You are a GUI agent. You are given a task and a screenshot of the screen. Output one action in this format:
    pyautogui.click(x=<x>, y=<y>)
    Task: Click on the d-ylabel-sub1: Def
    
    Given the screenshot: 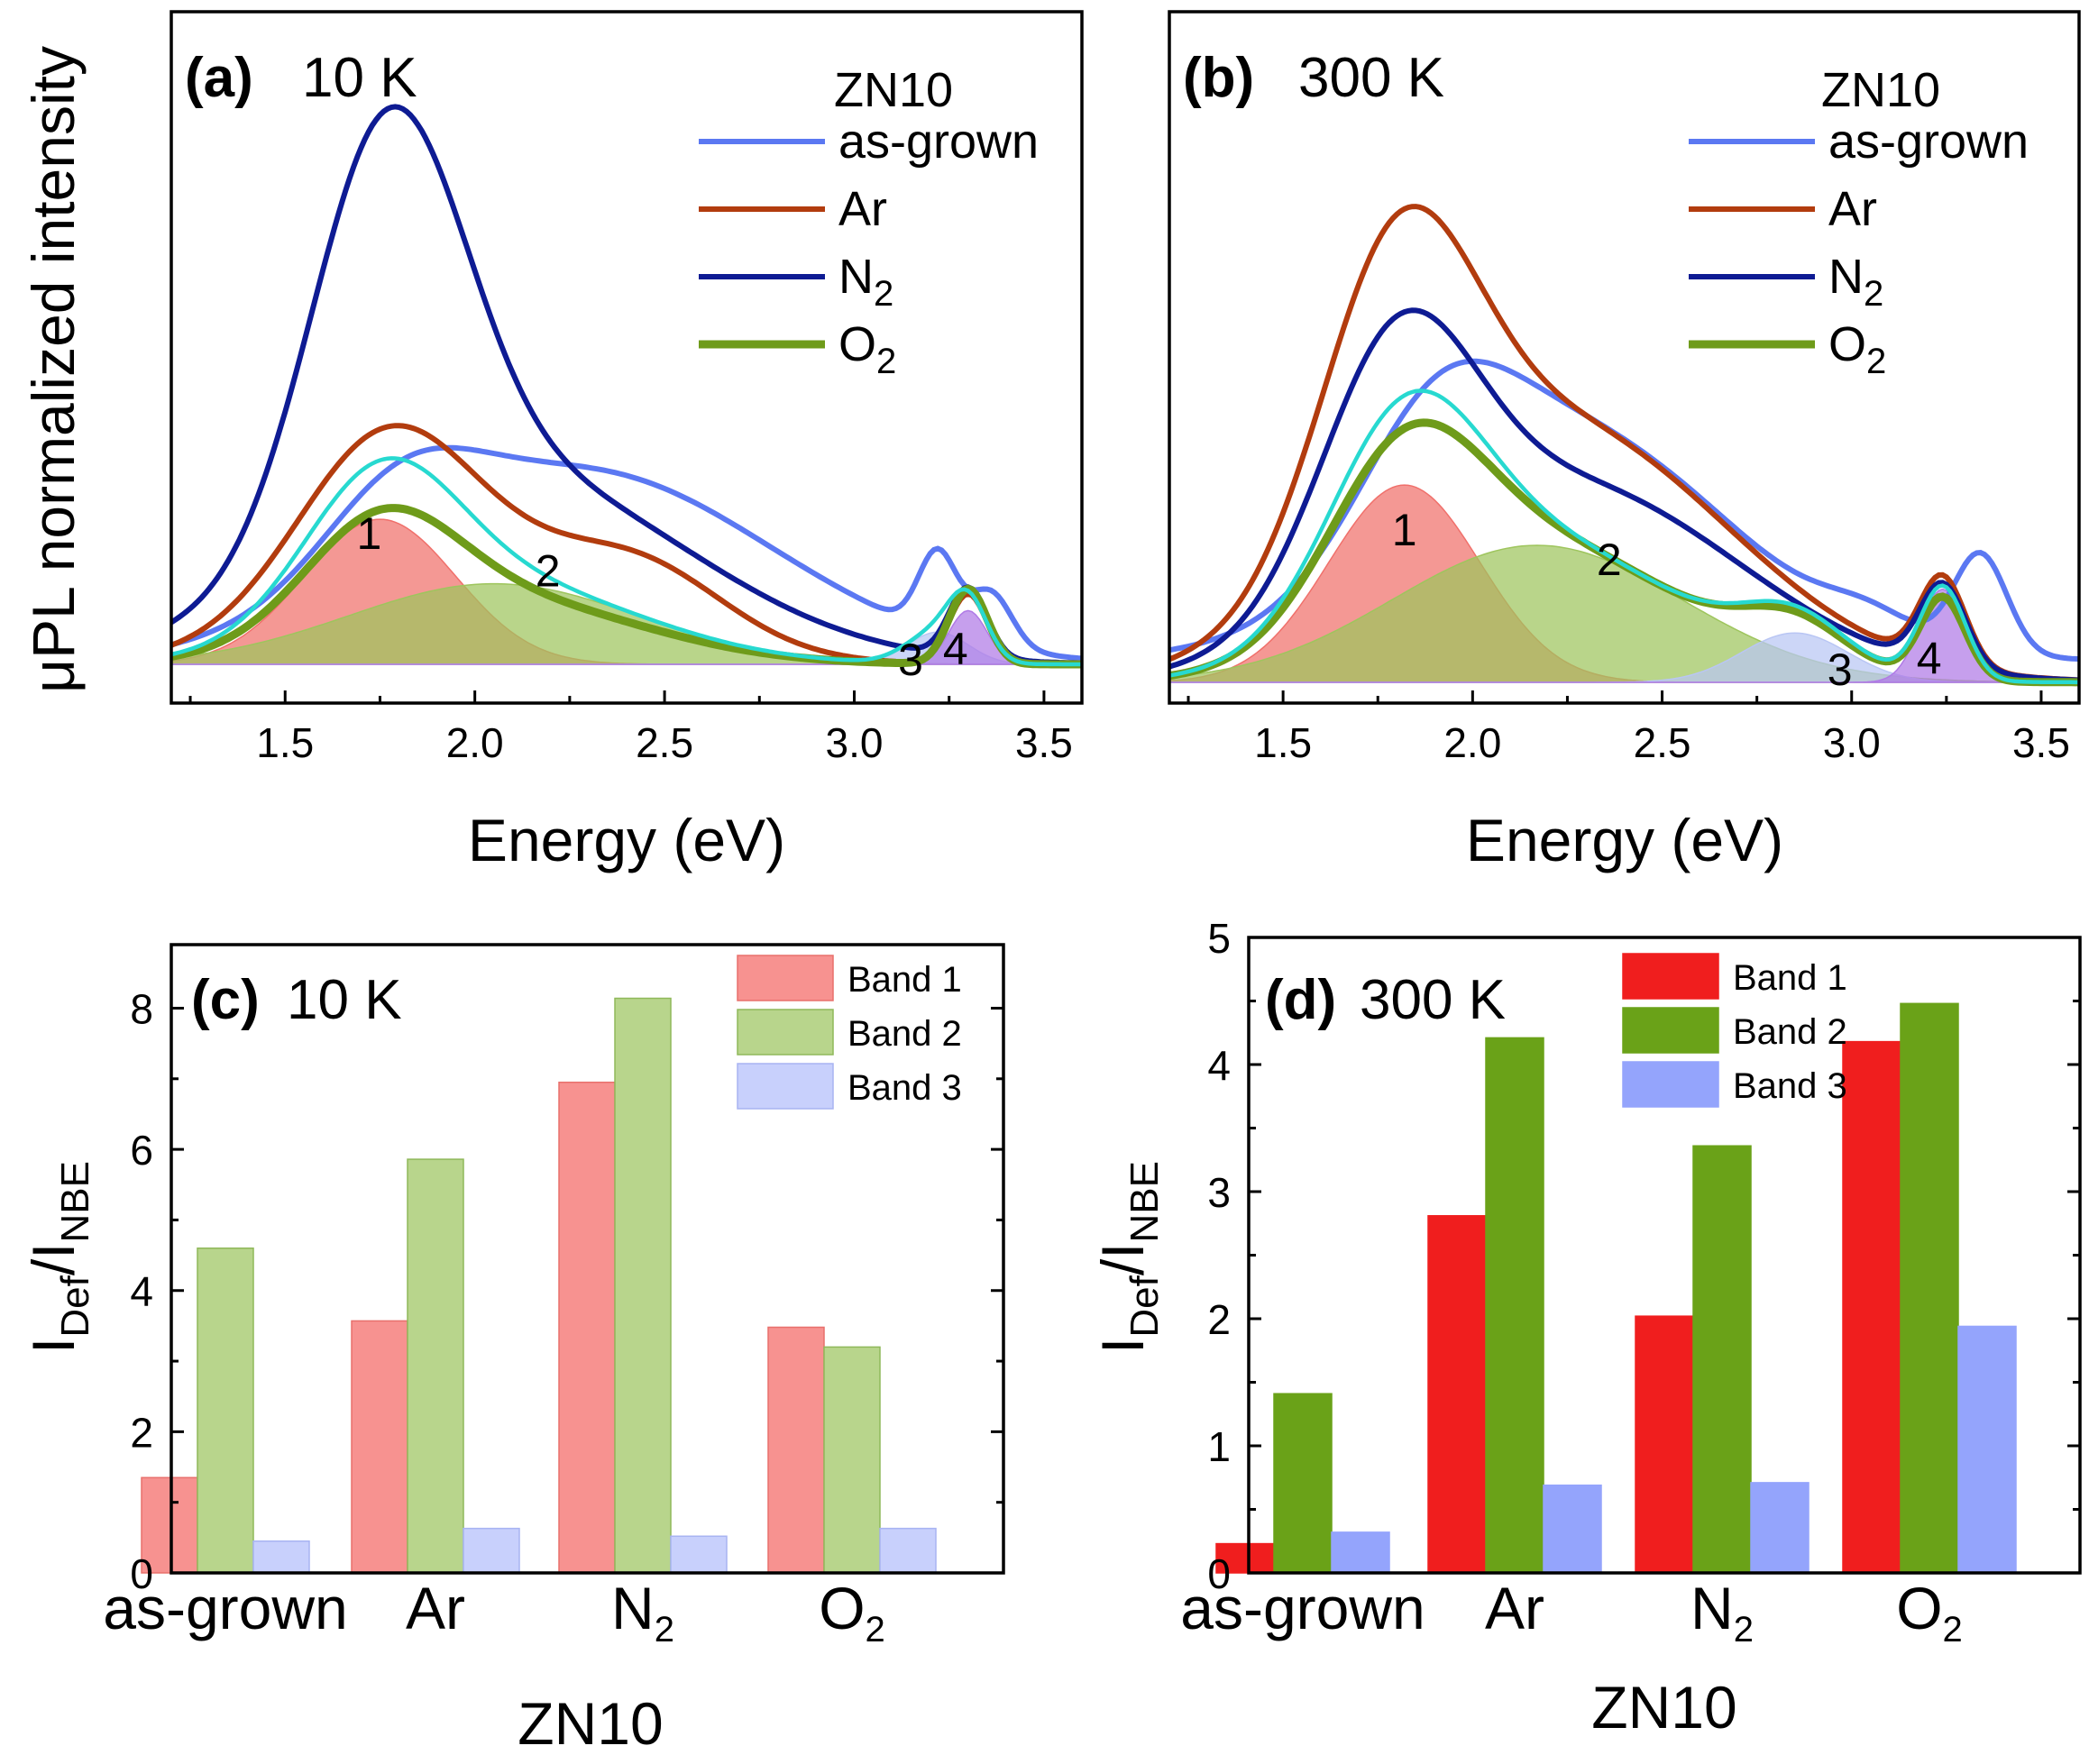 What is the action you would take?
    pyautogui.click(x=1144, y=1306)
    